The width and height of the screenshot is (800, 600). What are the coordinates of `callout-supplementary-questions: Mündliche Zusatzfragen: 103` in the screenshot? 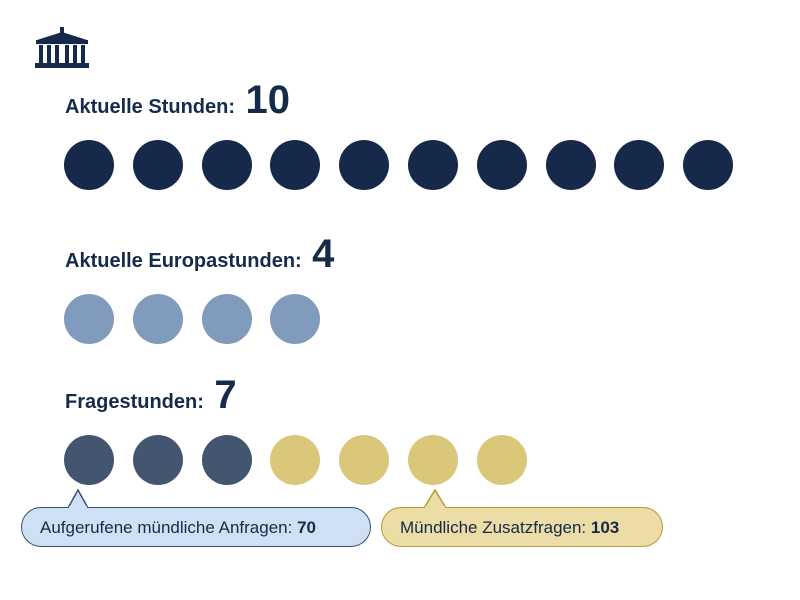 It's located at (522, 527).